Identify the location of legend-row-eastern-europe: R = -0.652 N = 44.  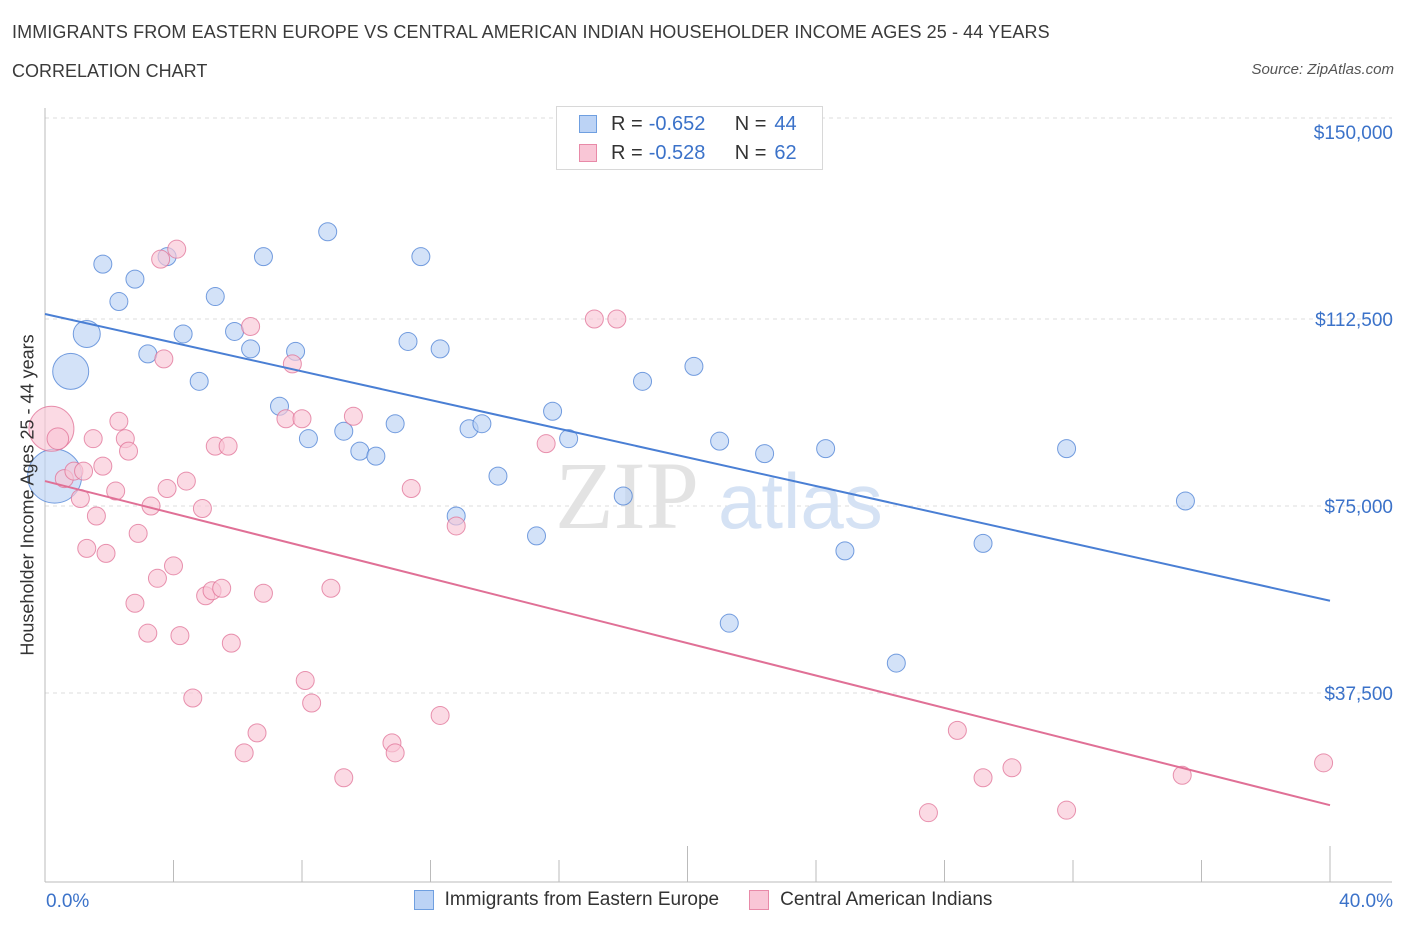
(688, 124).